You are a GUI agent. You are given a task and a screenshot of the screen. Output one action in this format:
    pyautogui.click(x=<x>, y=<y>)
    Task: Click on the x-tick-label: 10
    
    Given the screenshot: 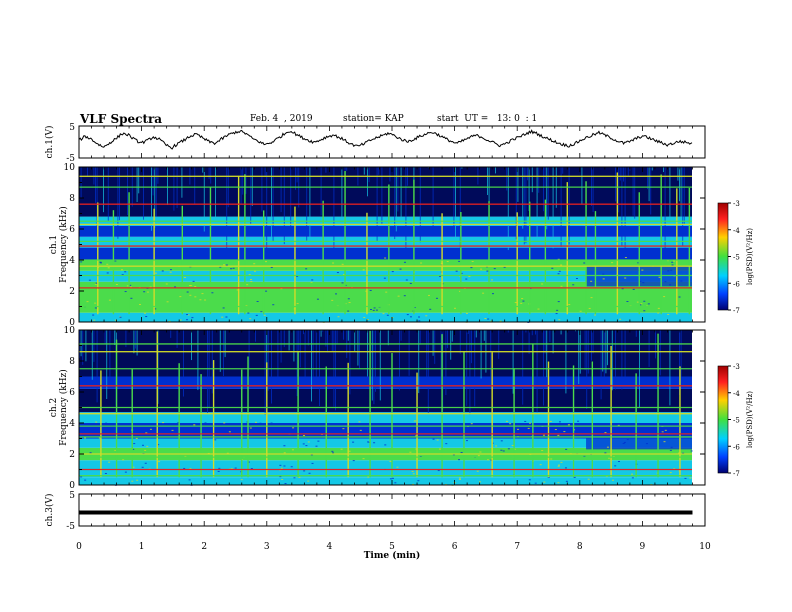 What is the action you would take?
    pyautogui.click(x=705, y=547)
    